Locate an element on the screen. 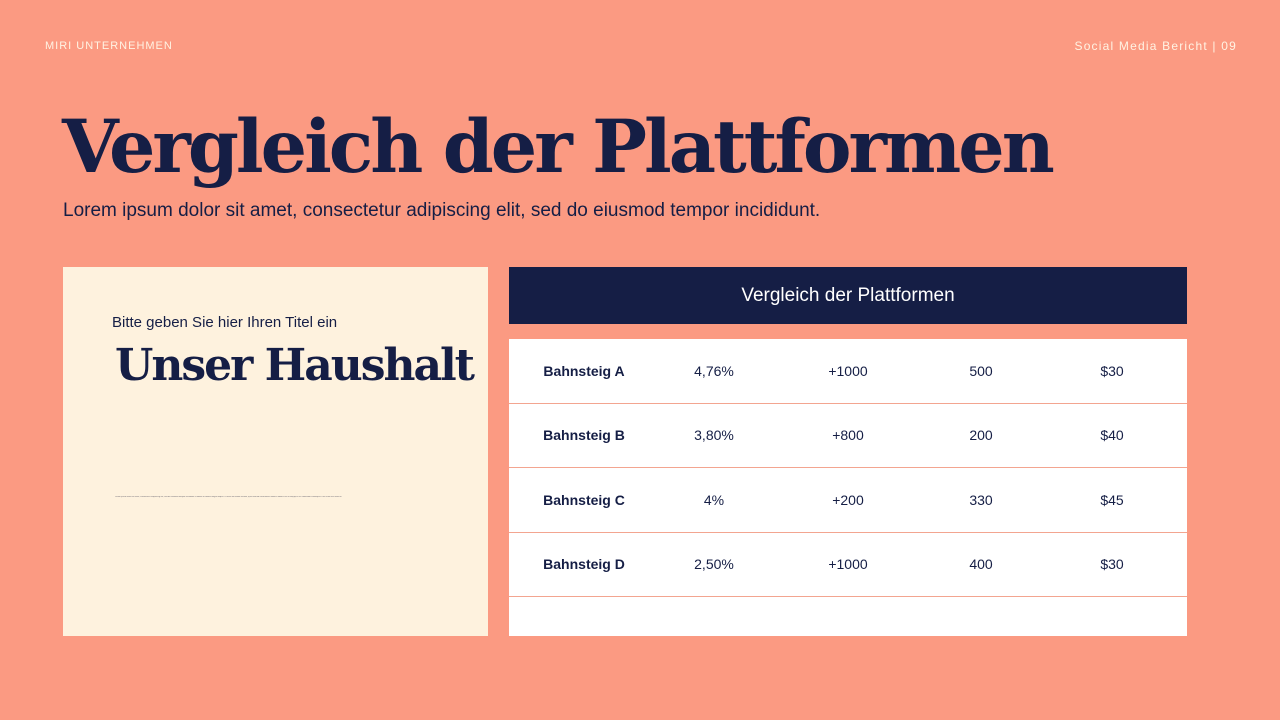 The image size is (1280, 720). count-value: 400 is located at coordinates (981, 564).